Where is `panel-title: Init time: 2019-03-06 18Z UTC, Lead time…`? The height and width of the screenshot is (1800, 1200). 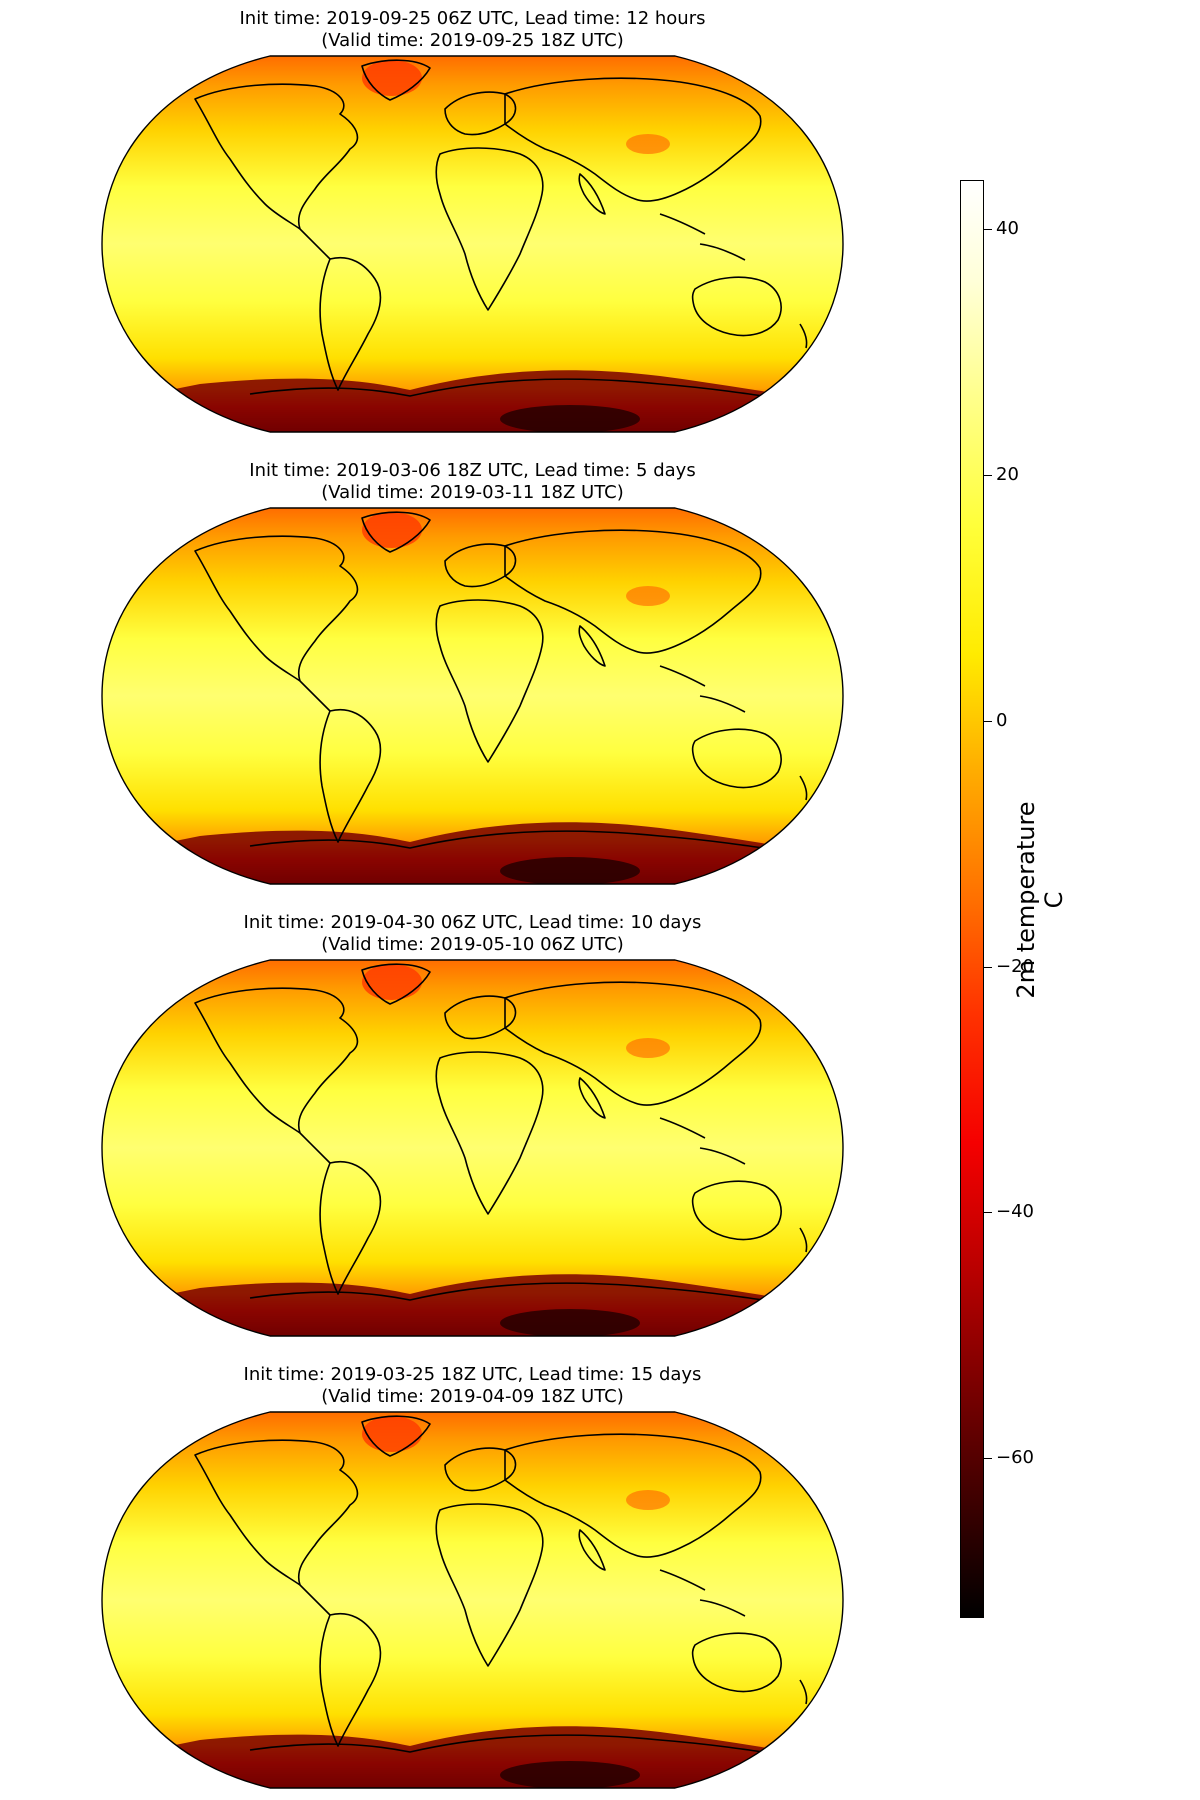 panel-title: Init time: 2019-03-06 18Z UTC, Lead time… is located at coordinates (472, 482).